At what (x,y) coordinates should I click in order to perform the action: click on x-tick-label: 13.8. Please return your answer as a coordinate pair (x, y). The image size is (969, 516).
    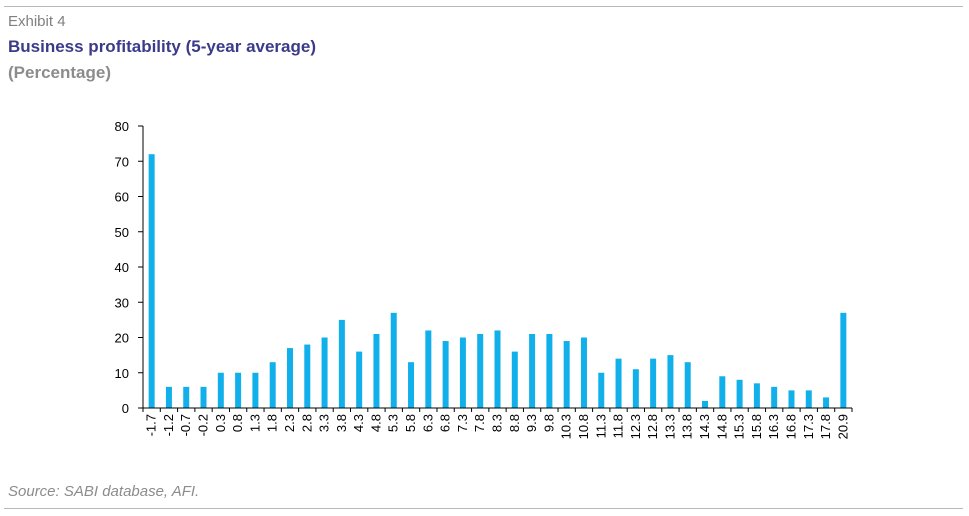
    Looking at the image, I should click on (687, 426).